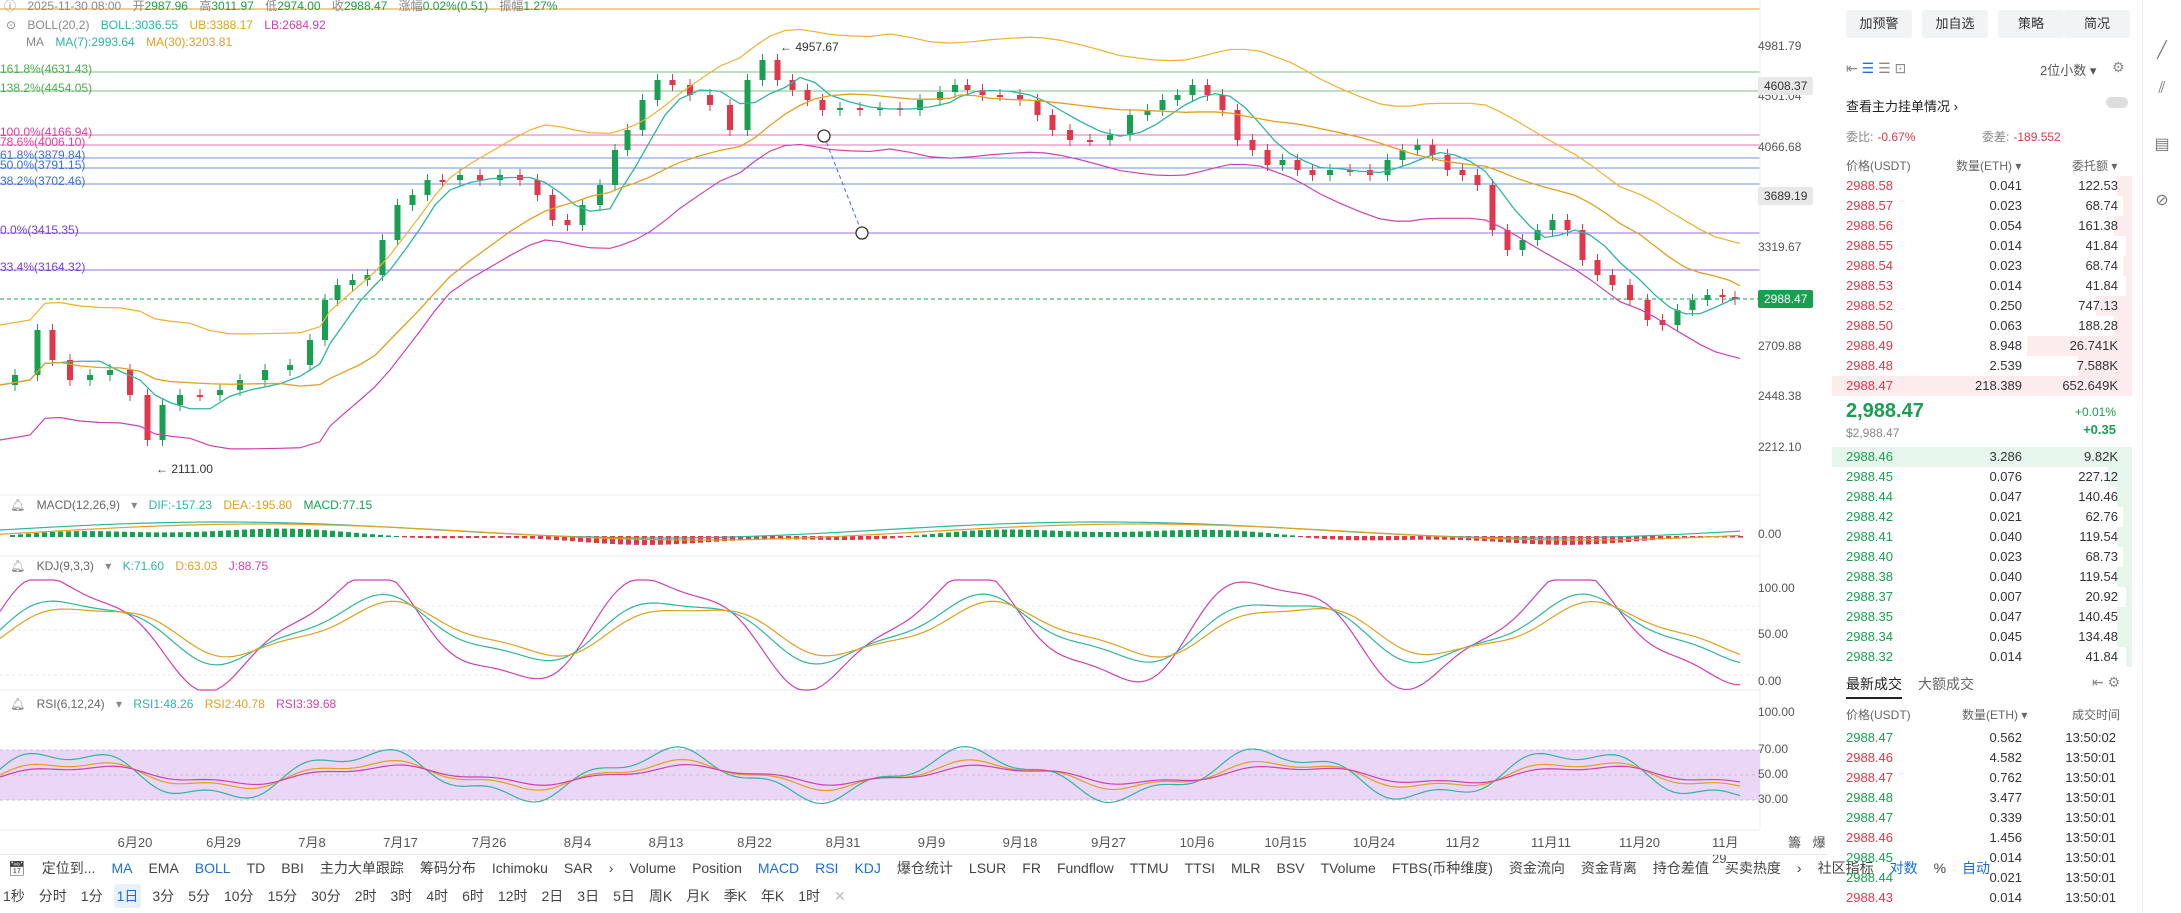 The width and height of the screenshot is (2181, 913). I want to click on book-view-icons: ⇤ ☰ ☰ ⊡, so click(1876, 68).